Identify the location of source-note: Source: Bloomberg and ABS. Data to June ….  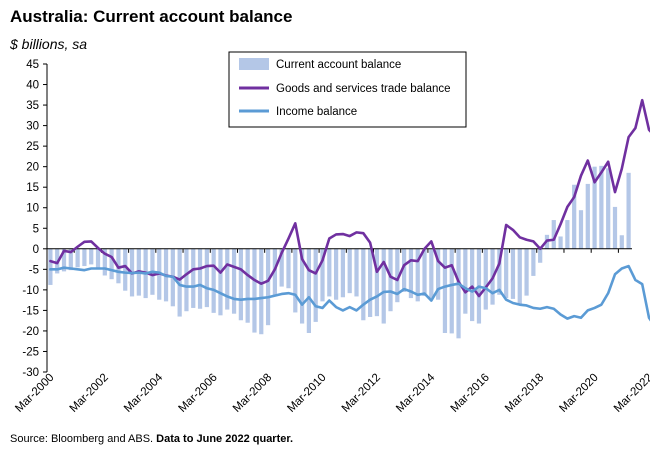
(151, 439).